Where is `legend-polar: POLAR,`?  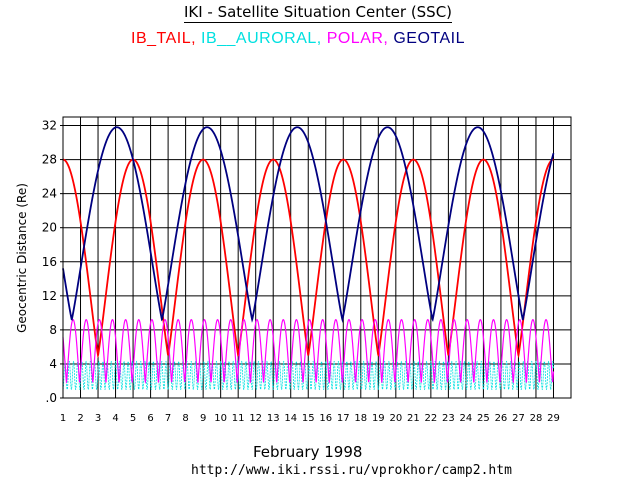 legend-polar: POLAR, is located at coordinates (357, 38).